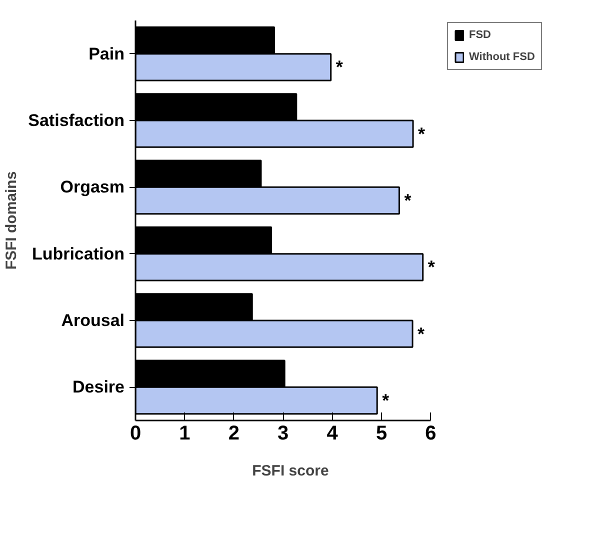  What do you see at coordinates (290, 471) in the screenshot?
I see `x-axis-title: FSFI score` at bounding box center [290, 471].